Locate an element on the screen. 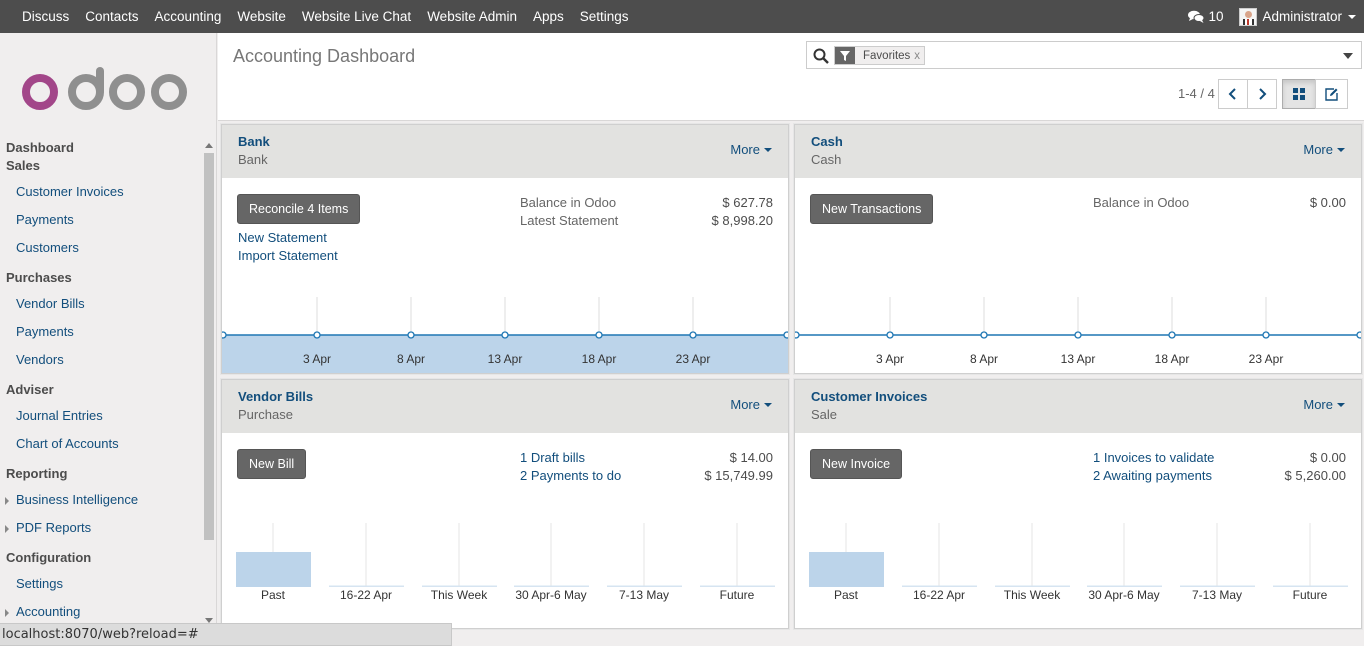 This screenshot has width=1364, height=646. latest-statement-value: $ 8,998.20 is located at coordinates (742, 220).